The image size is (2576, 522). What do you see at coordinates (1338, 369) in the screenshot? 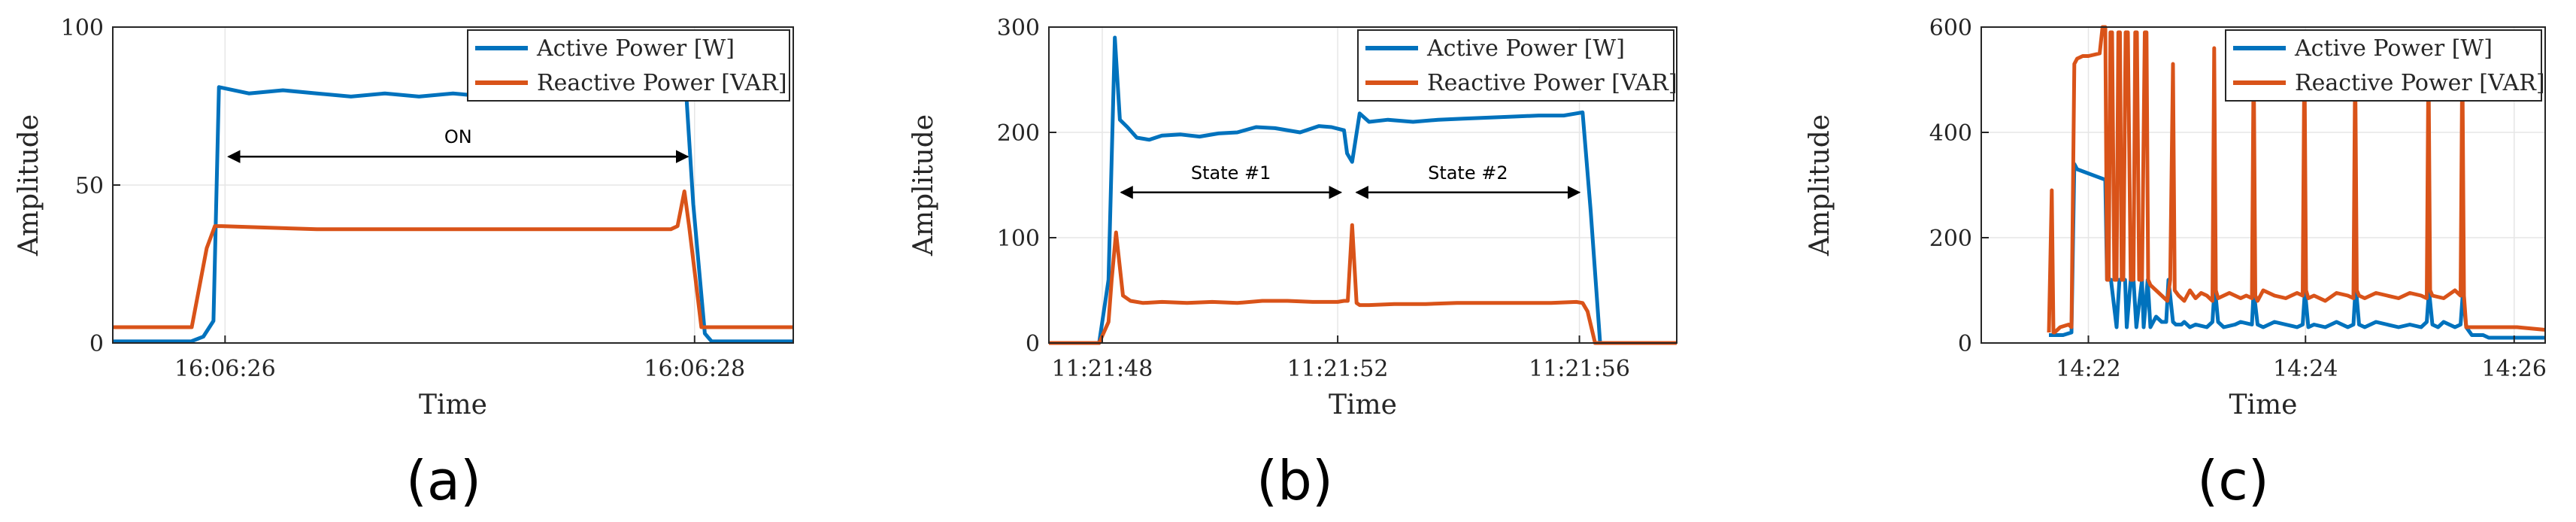
I see `x-tick-label: 11:21:52` at bounding box center [1338, 369].